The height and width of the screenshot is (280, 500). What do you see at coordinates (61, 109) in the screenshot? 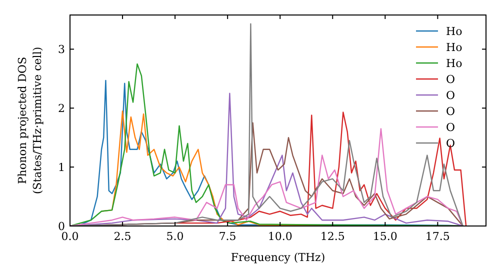
I see `y-tick-label: 2` at bounding box center [61, 109].